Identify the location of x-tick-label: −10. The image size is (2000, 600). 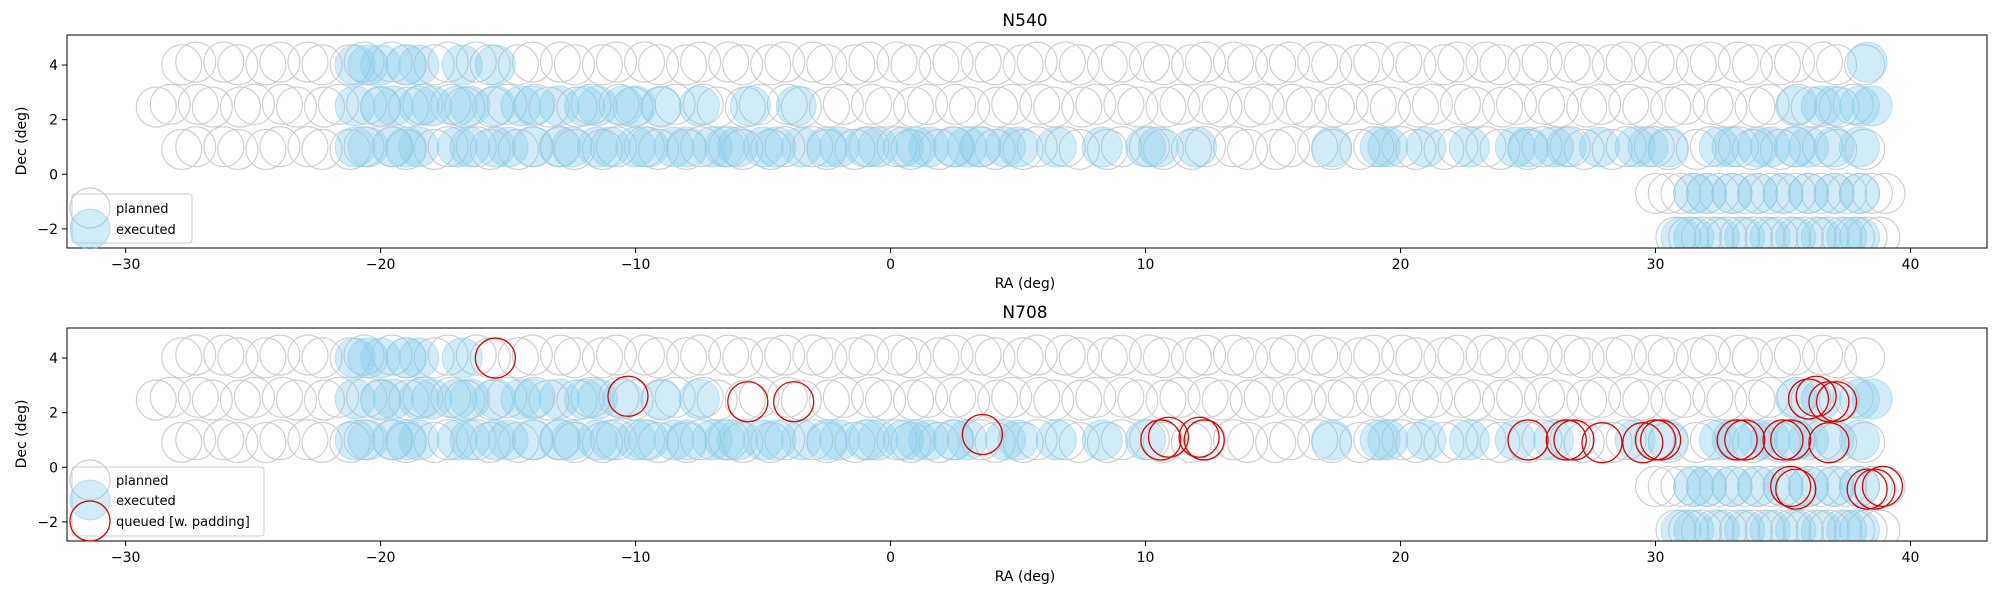
(636, 558).